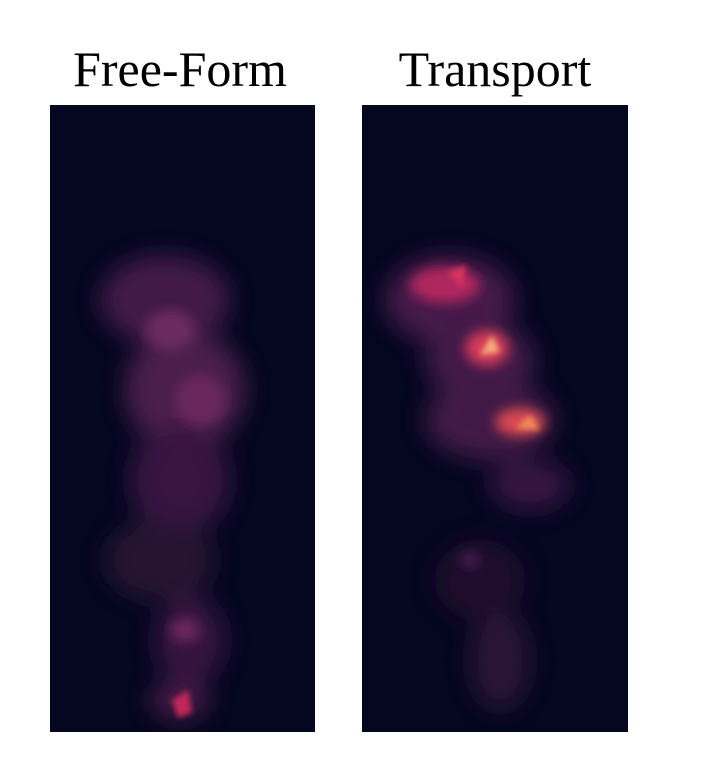  Describe the element at coordinates (495, 69) in the screenshot. I see `panel-title: Transport` at that location.